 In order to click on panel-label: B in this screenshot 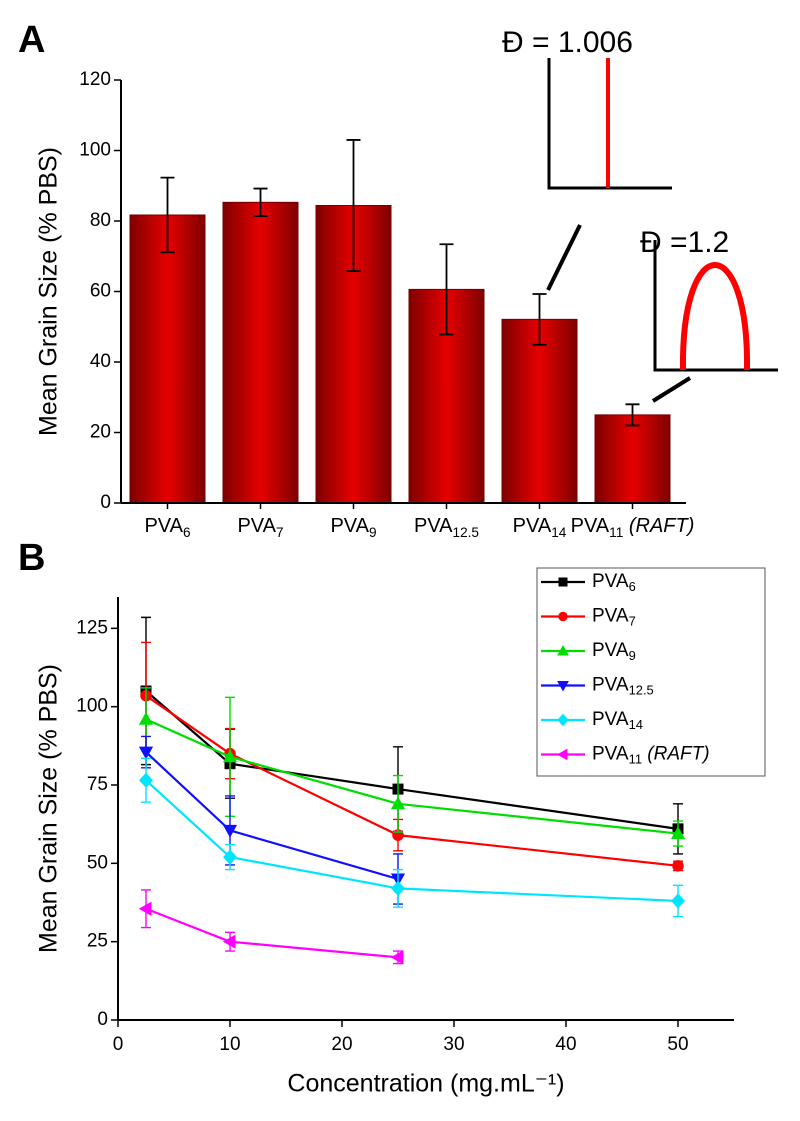, I will do `click(31, 558)`.